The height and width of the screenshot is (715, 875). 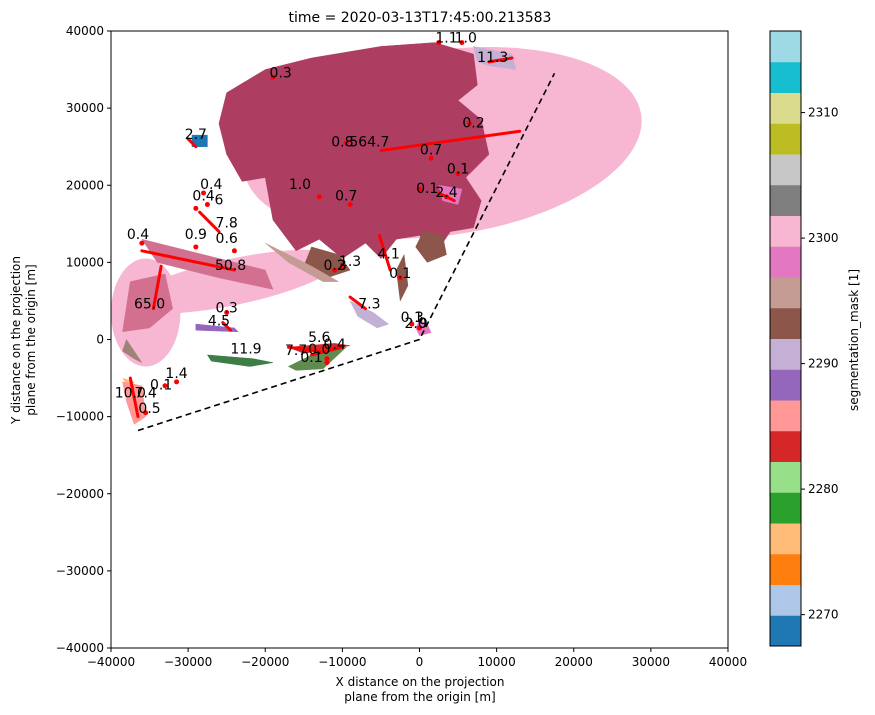 What do you see at coordinates (335, 266) in the screenshot?
I see `cell-annotation: 0.2` at bounding box center [335, 266].